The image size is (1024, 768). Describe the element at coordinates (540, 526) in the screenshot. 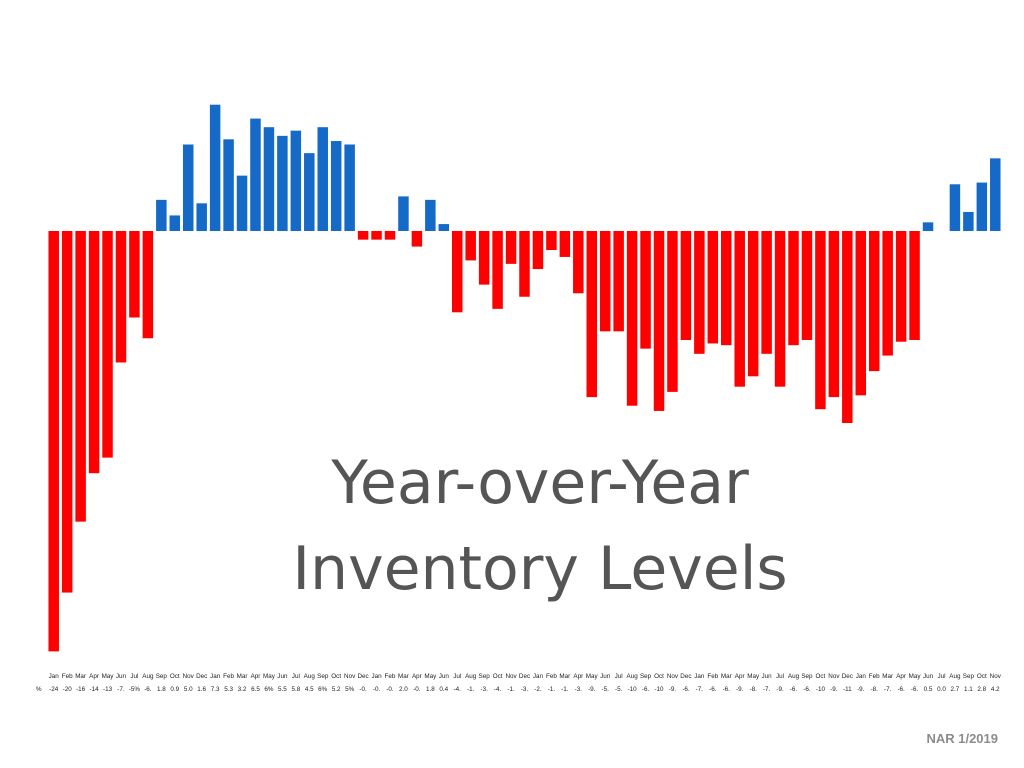

I see `chart-title: Year-over-Year Inventory Levels` at that location.